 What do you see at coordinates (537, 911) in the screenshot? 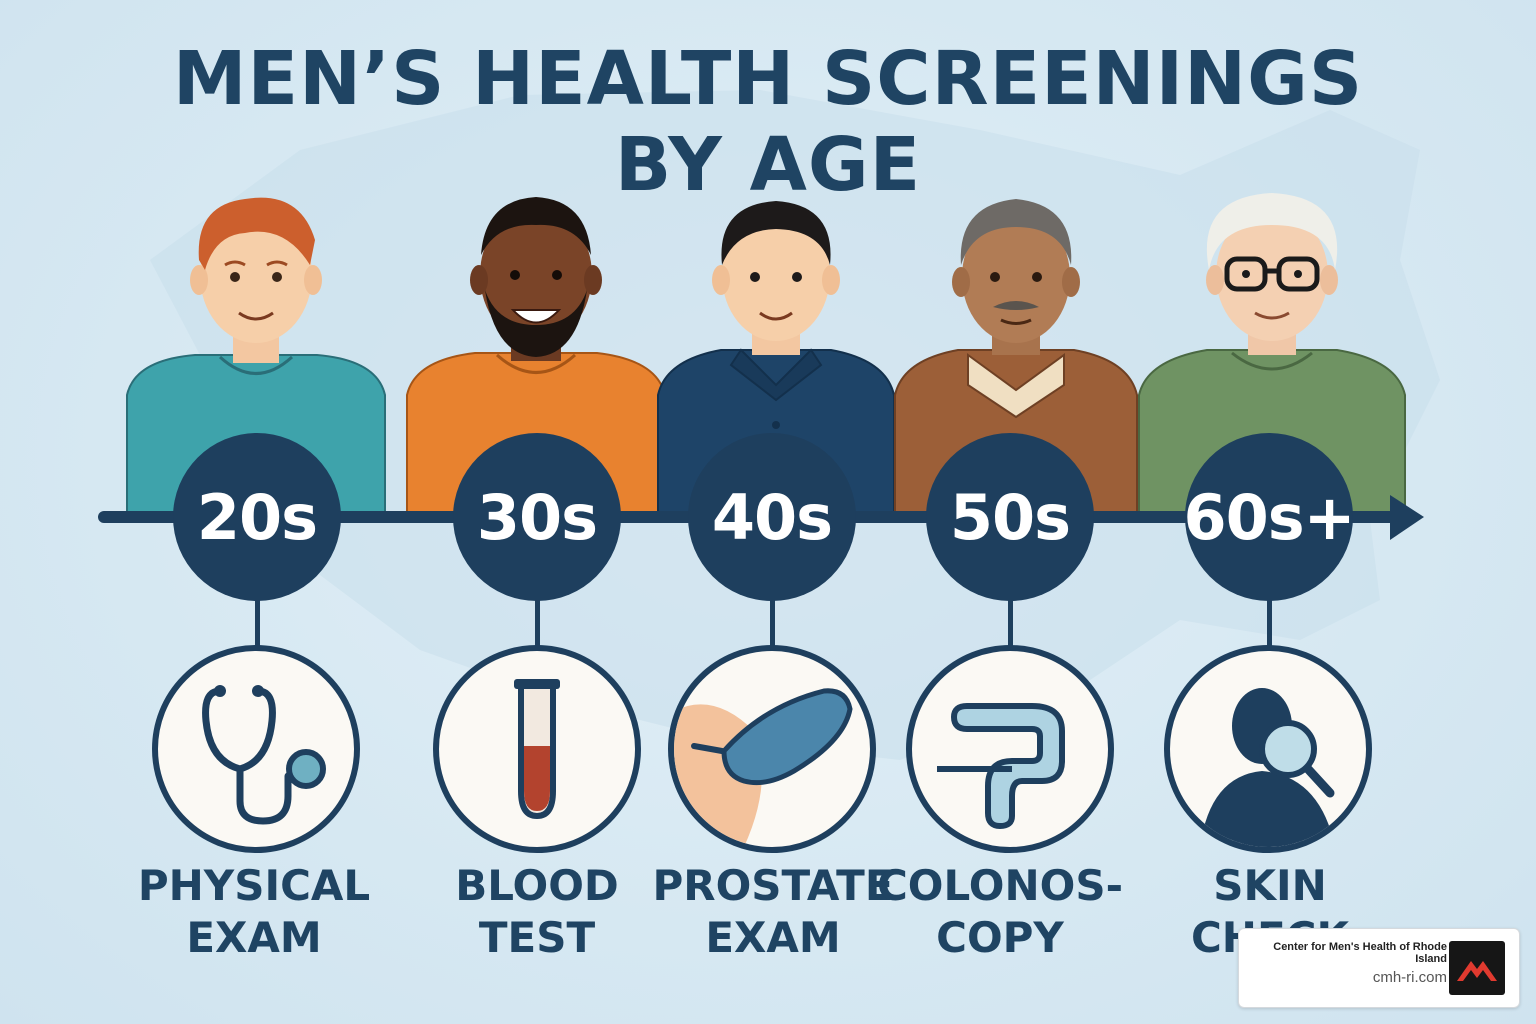
I see `label-blood-test: BLOOD TEST` at bounding box center [537, 911].